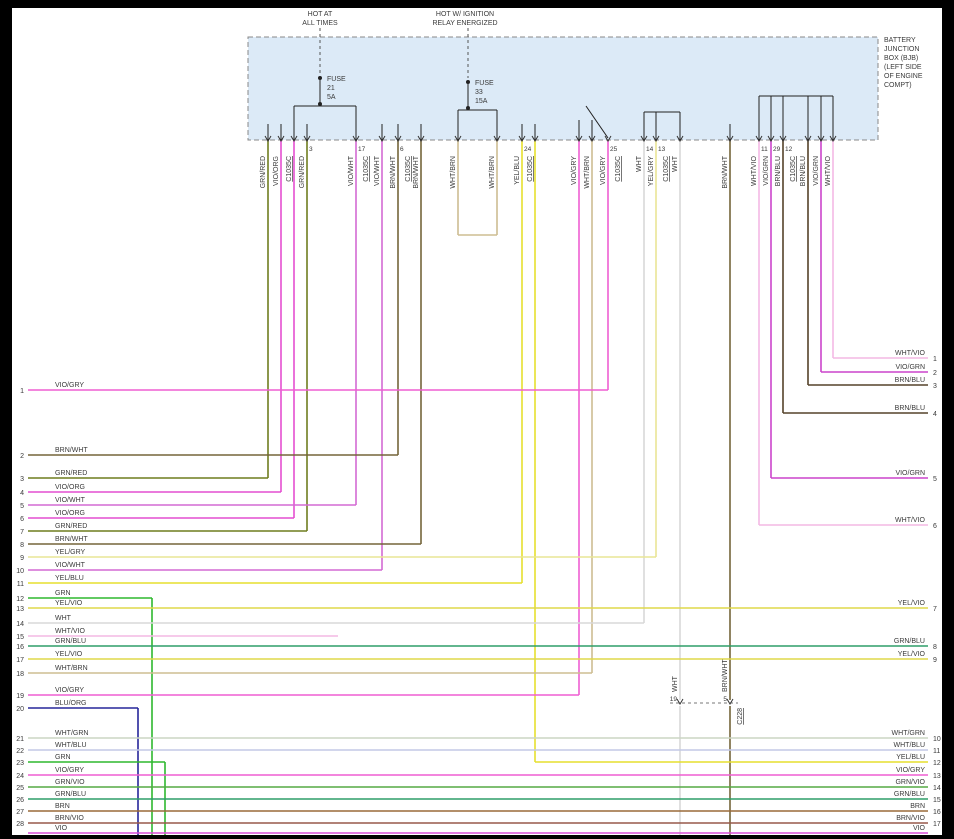 This screenshot has width=954, height=839. What do you see at coordinates (20, 647) in the screenshot?
I see `left-row-number: 16` at bounding box center [20, 647].